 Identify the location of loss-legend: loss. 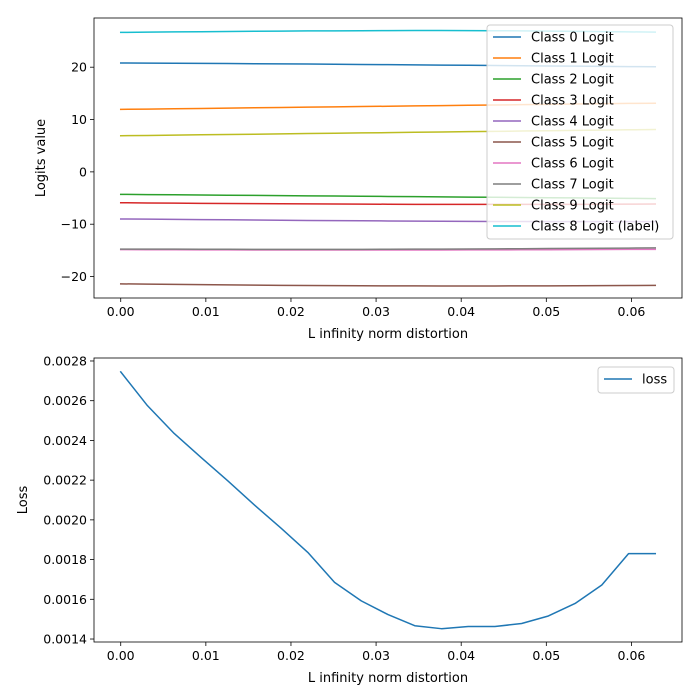
(636, 380).